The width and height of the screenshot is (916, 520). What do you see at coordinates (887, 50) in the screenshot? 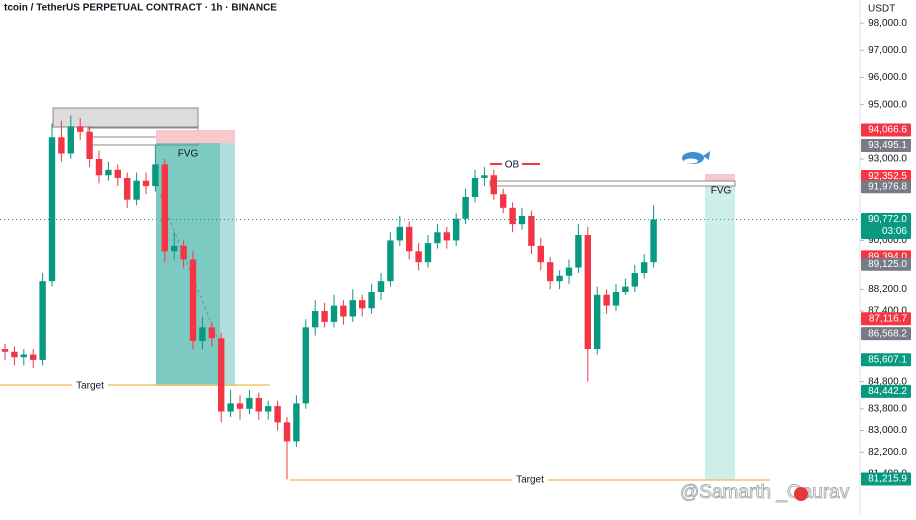
I see `y-tick-label: 97,000.0` at bounding box center [887, 50].